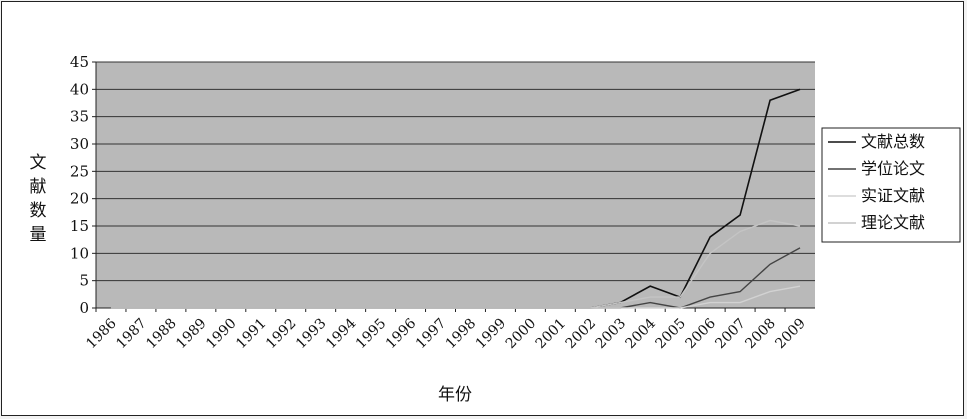  Describe the element at coordinates (893, 222) in the screenshot. I see `legend-entry: 理论文献` at that location.